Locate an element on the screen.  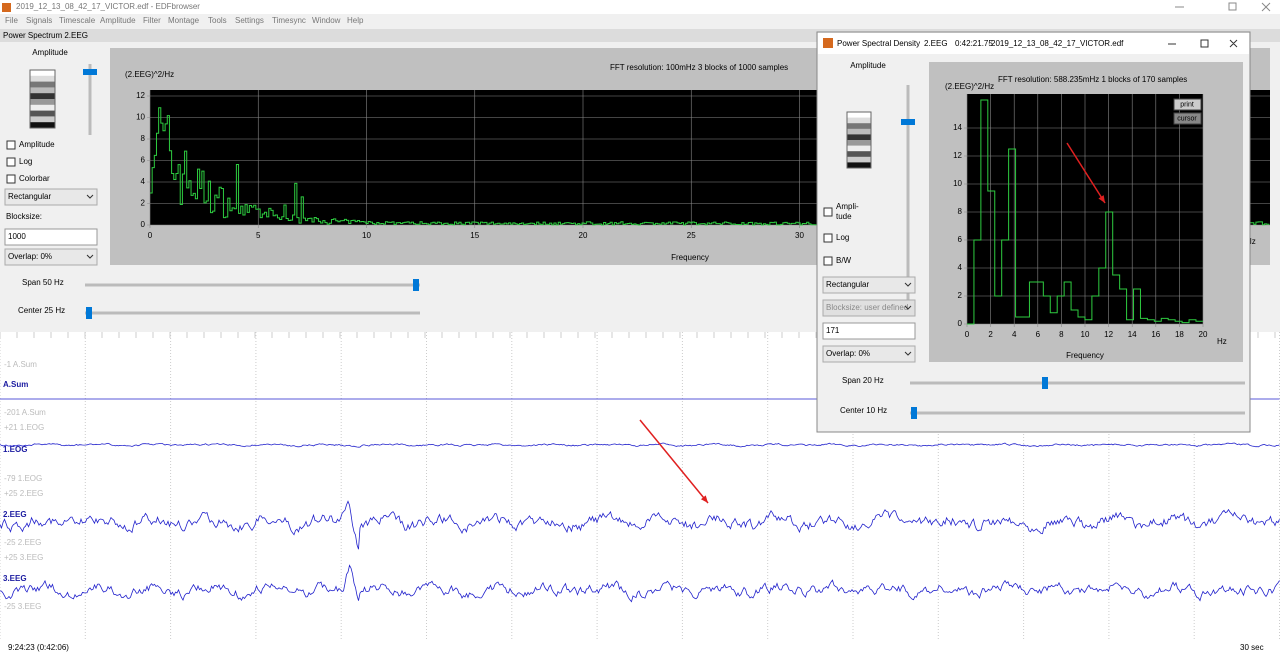
menu-item: Timescale is located at coordinates (77, 20).